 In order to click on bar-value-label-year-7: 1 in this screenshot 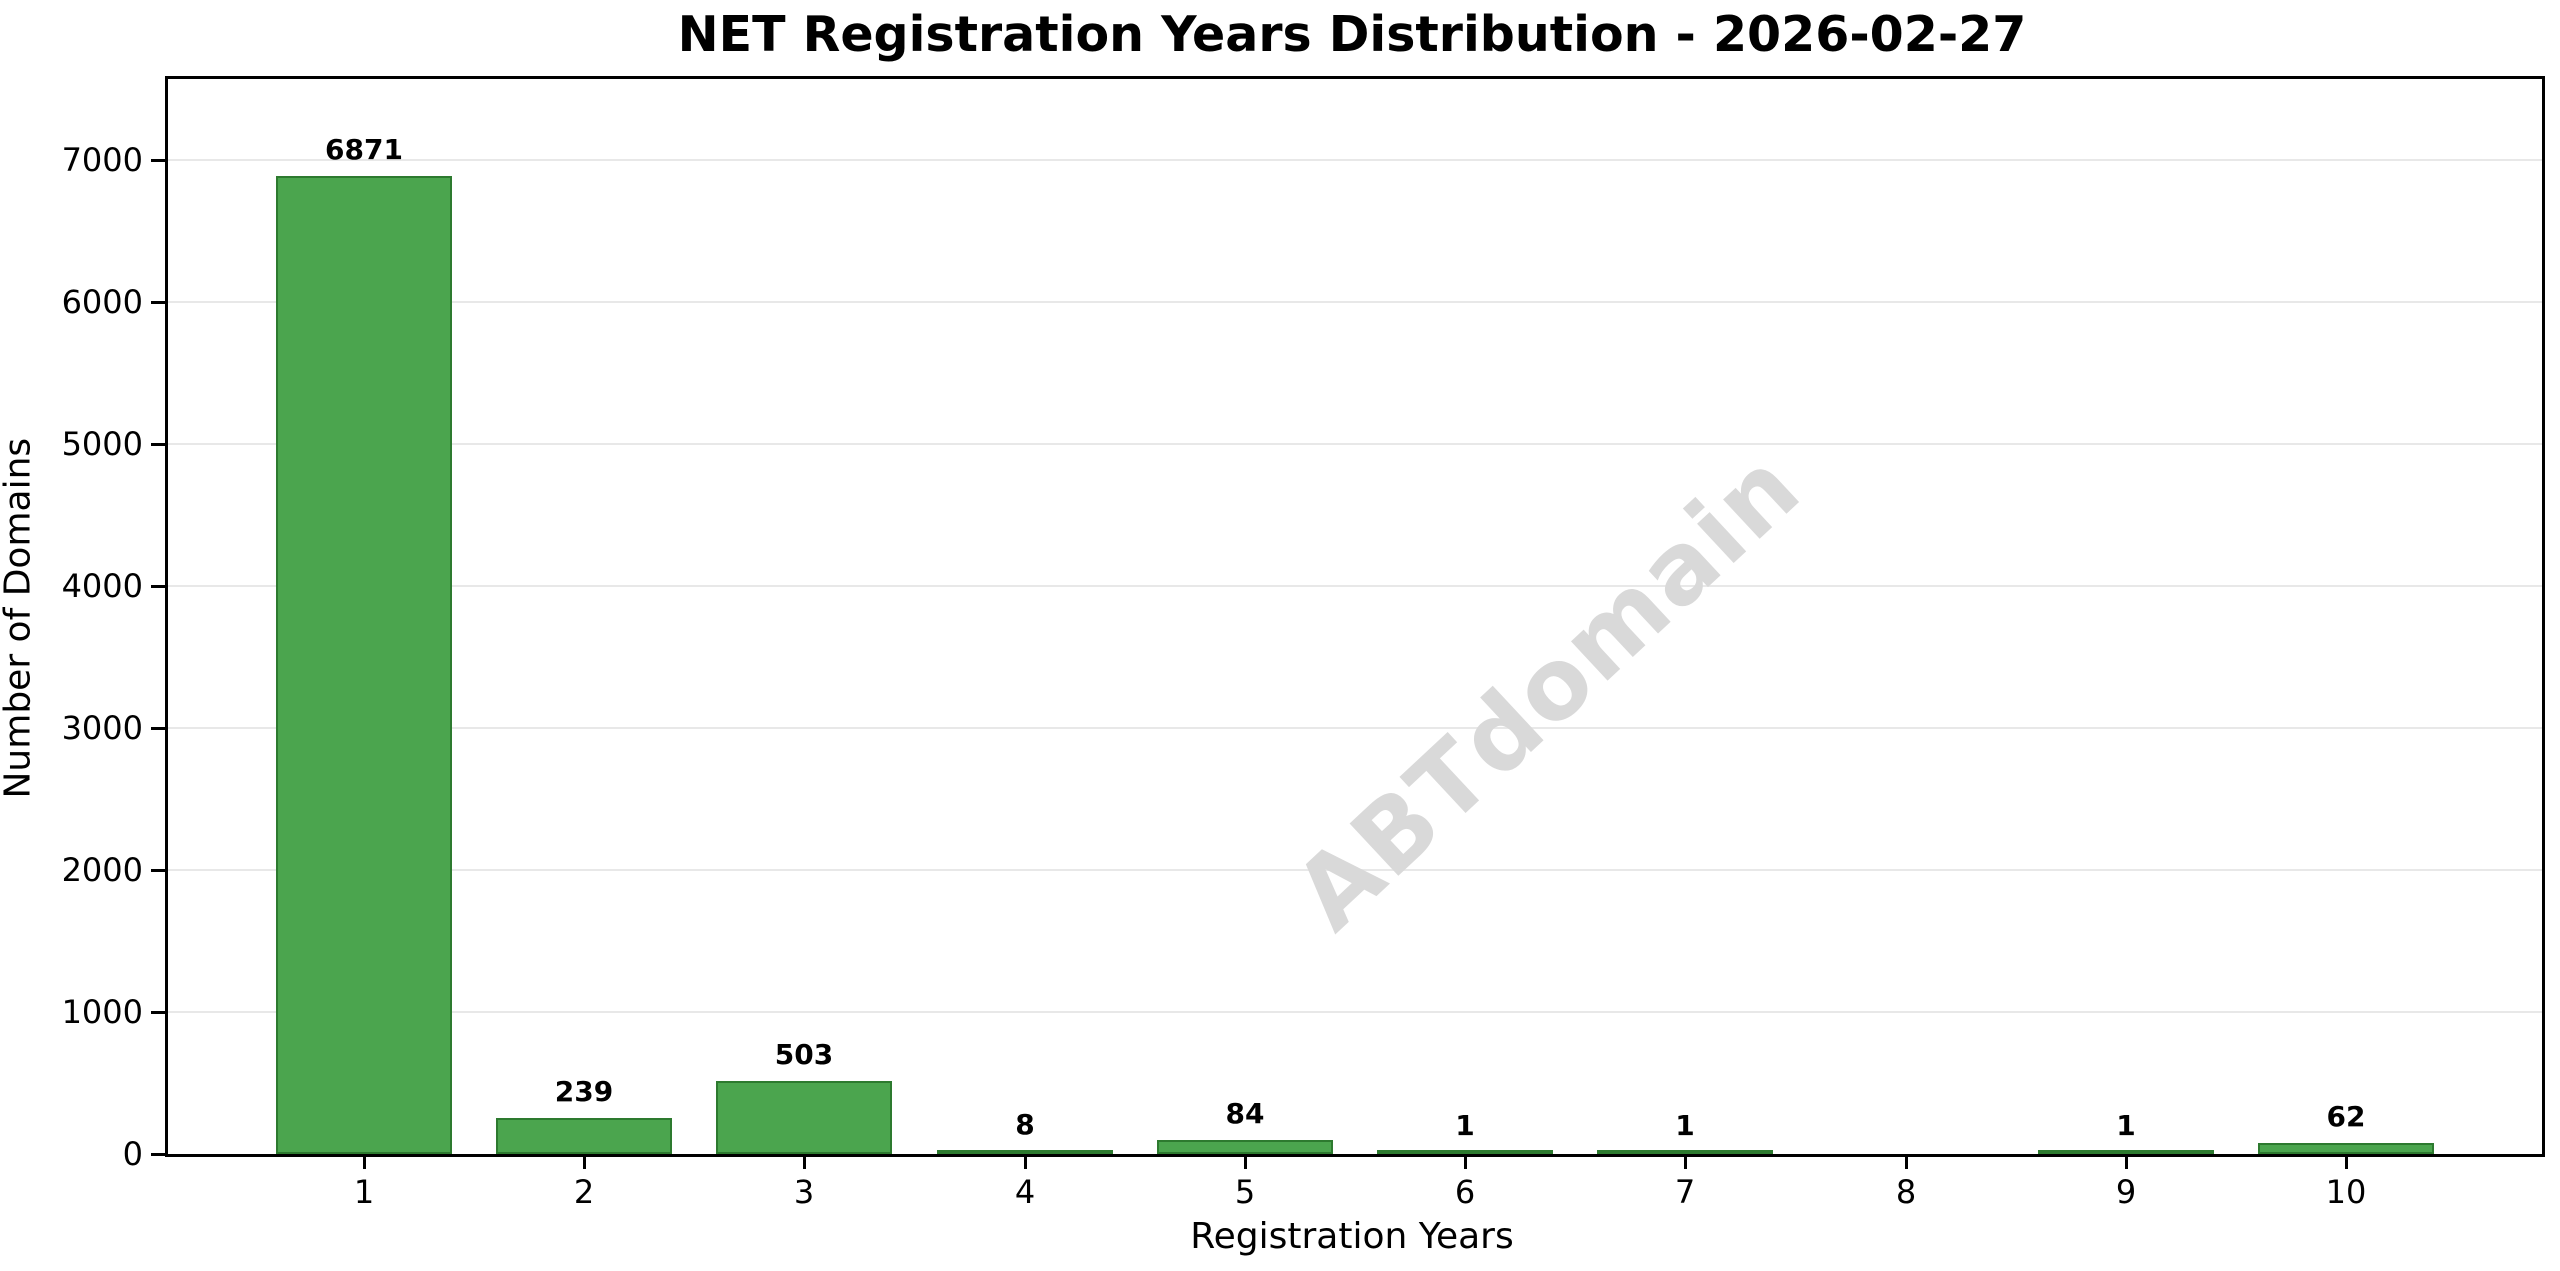, I will do `click(1685, 1125)`.